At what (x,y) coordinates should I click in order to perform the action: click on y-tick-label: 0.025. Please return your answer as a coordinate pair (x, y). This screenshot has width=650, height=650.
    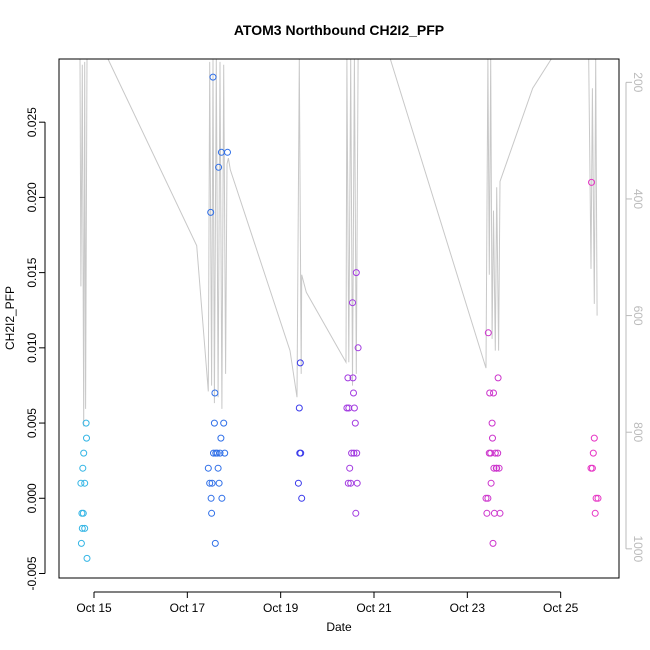
    Looking at the image, I should click on (32, 122).